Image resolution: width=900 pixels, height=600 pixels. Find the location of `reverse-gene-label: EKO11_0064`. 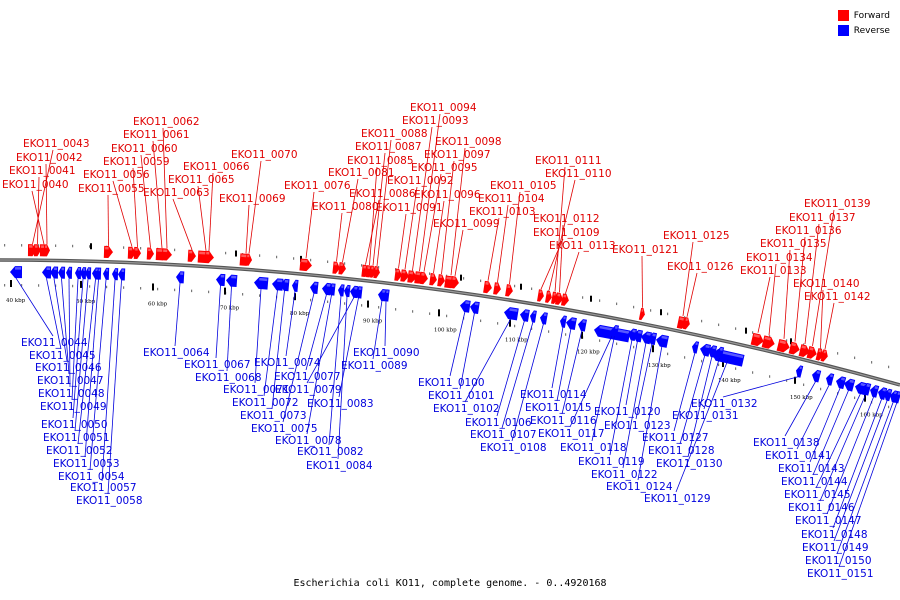

reverse-gene-label: EKO11_0064 is located at coordinates (176, 353).